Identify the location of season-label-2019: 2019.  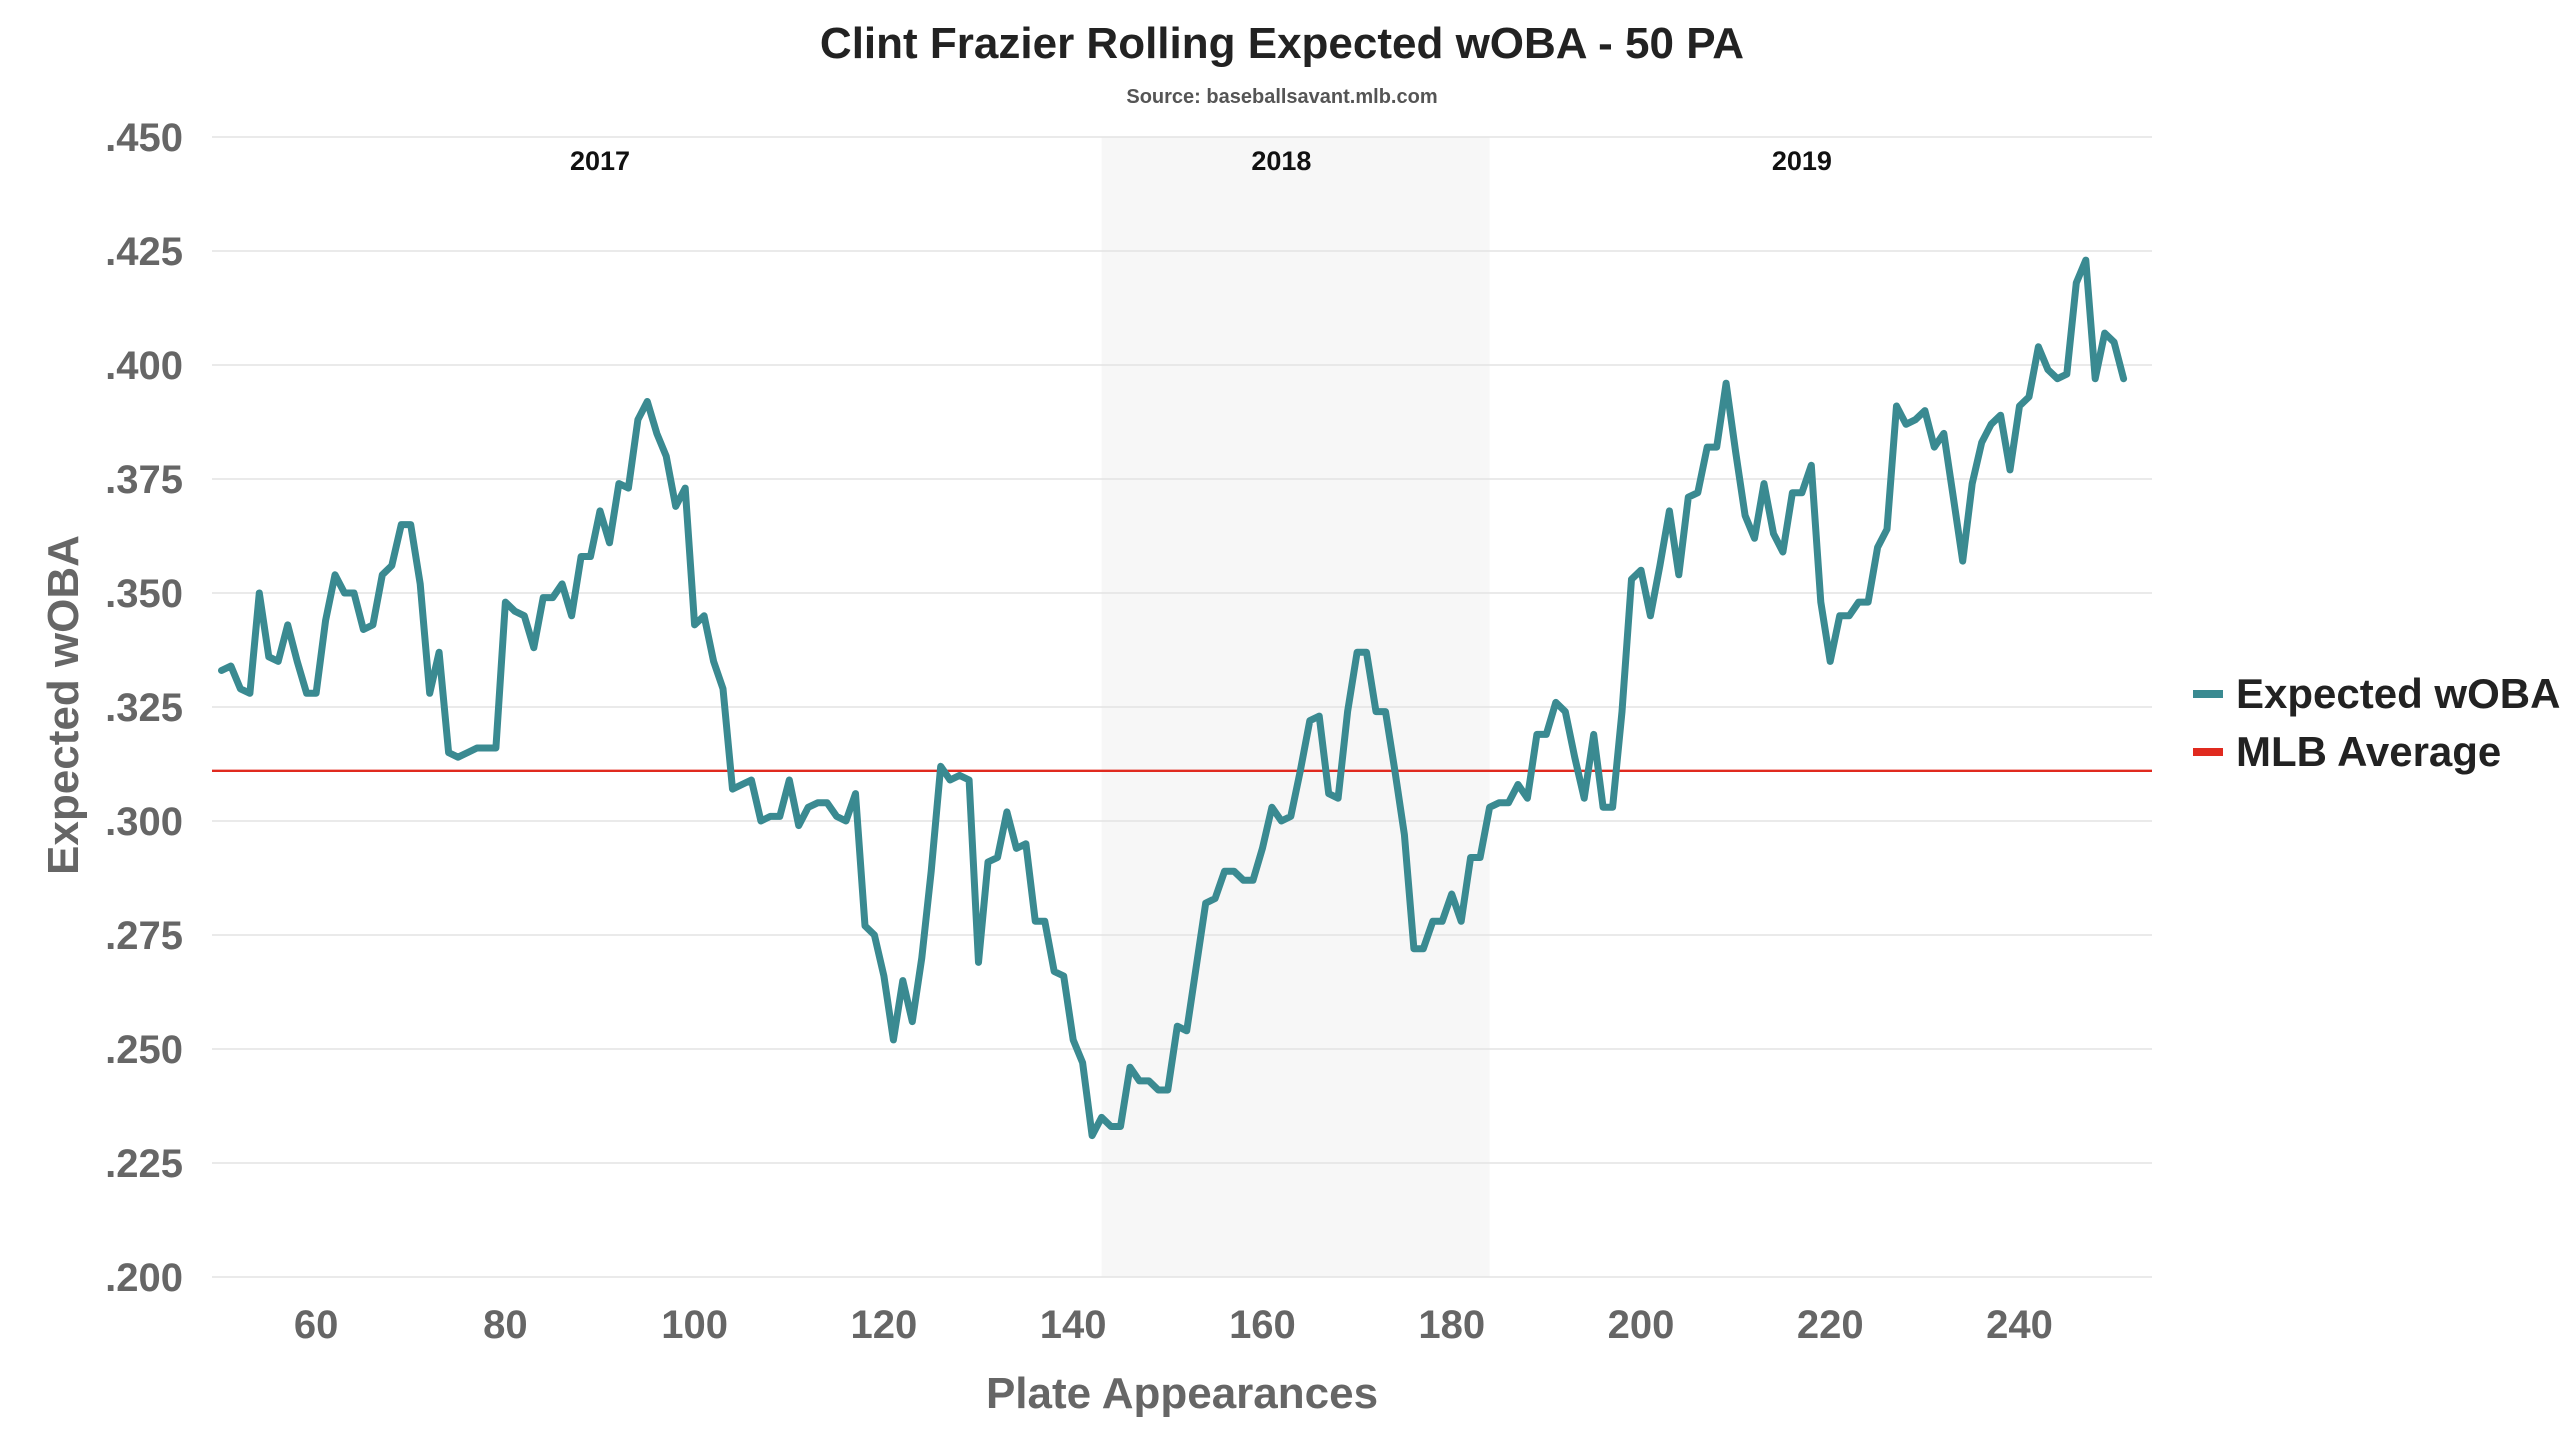
(1802, 161).